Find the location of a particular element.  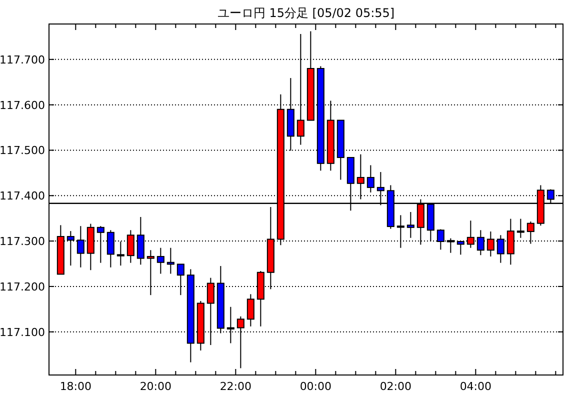

x-tick-label: 04:00 is located at coordinates (476, 386).